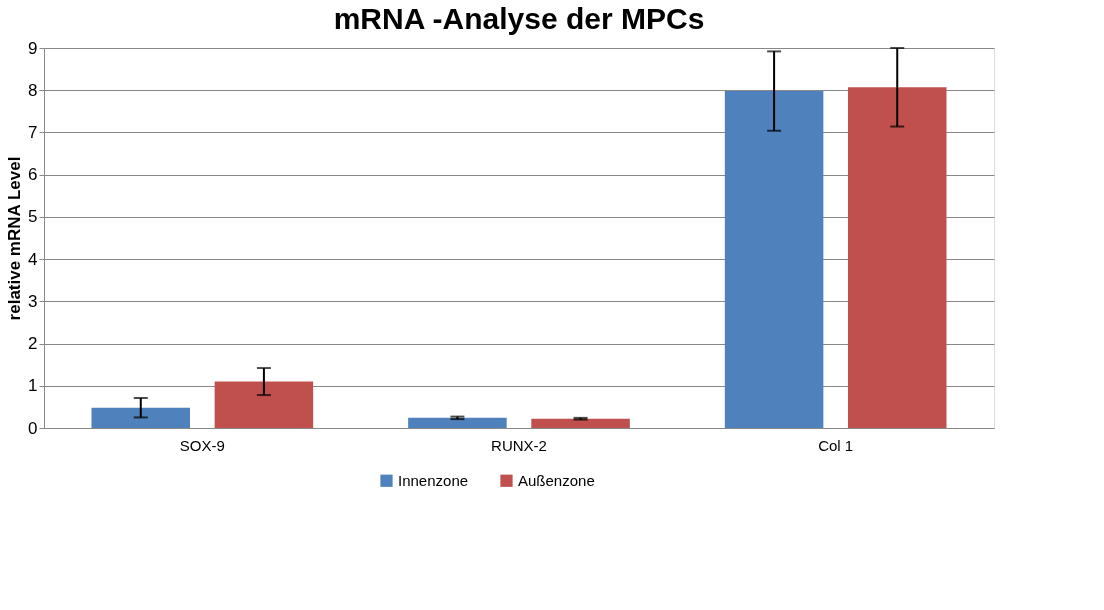 The image size is (1104, 610). I want to click on chart-title: mRNA -Analyse der MPCs, so click(519, 18).